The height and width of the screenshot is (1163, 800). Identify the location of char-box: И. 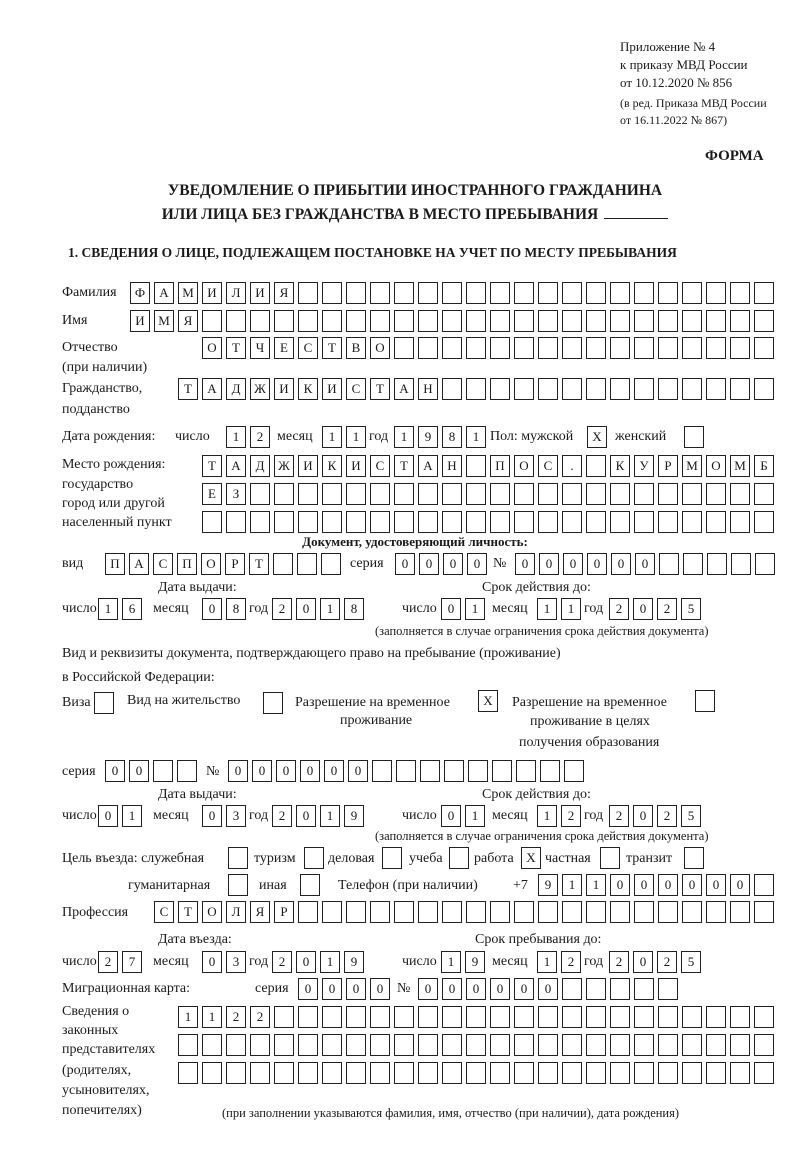
(140, 321).